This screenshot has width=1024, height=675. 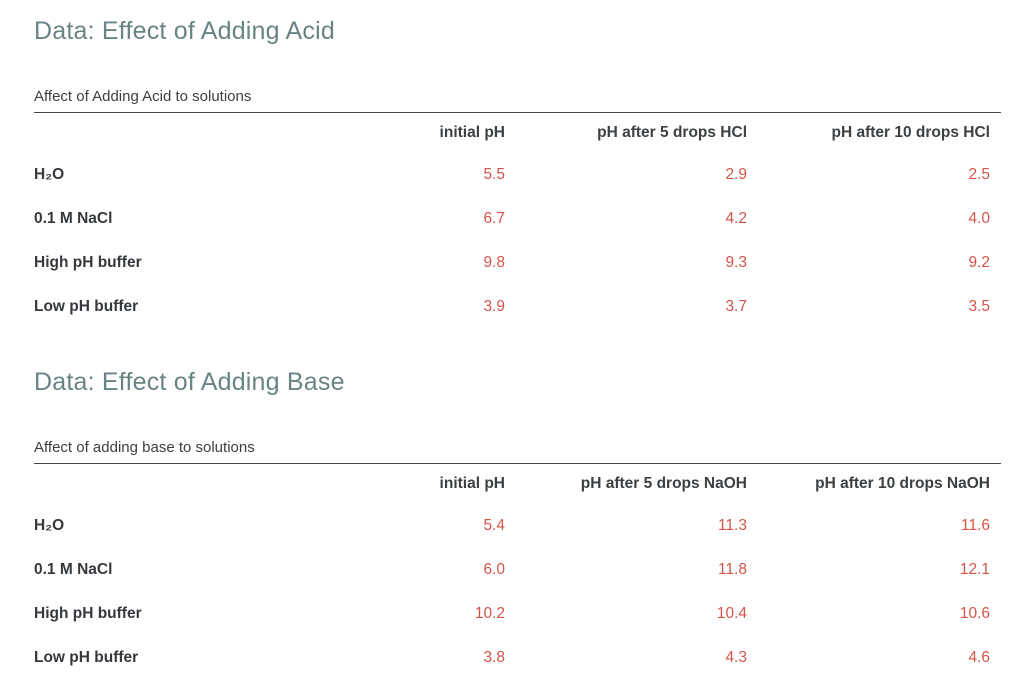 What do you see at coordinates (974, 569) in the screenshot?
I see `ph-value: 12.1` at bounding box center [974, 569].